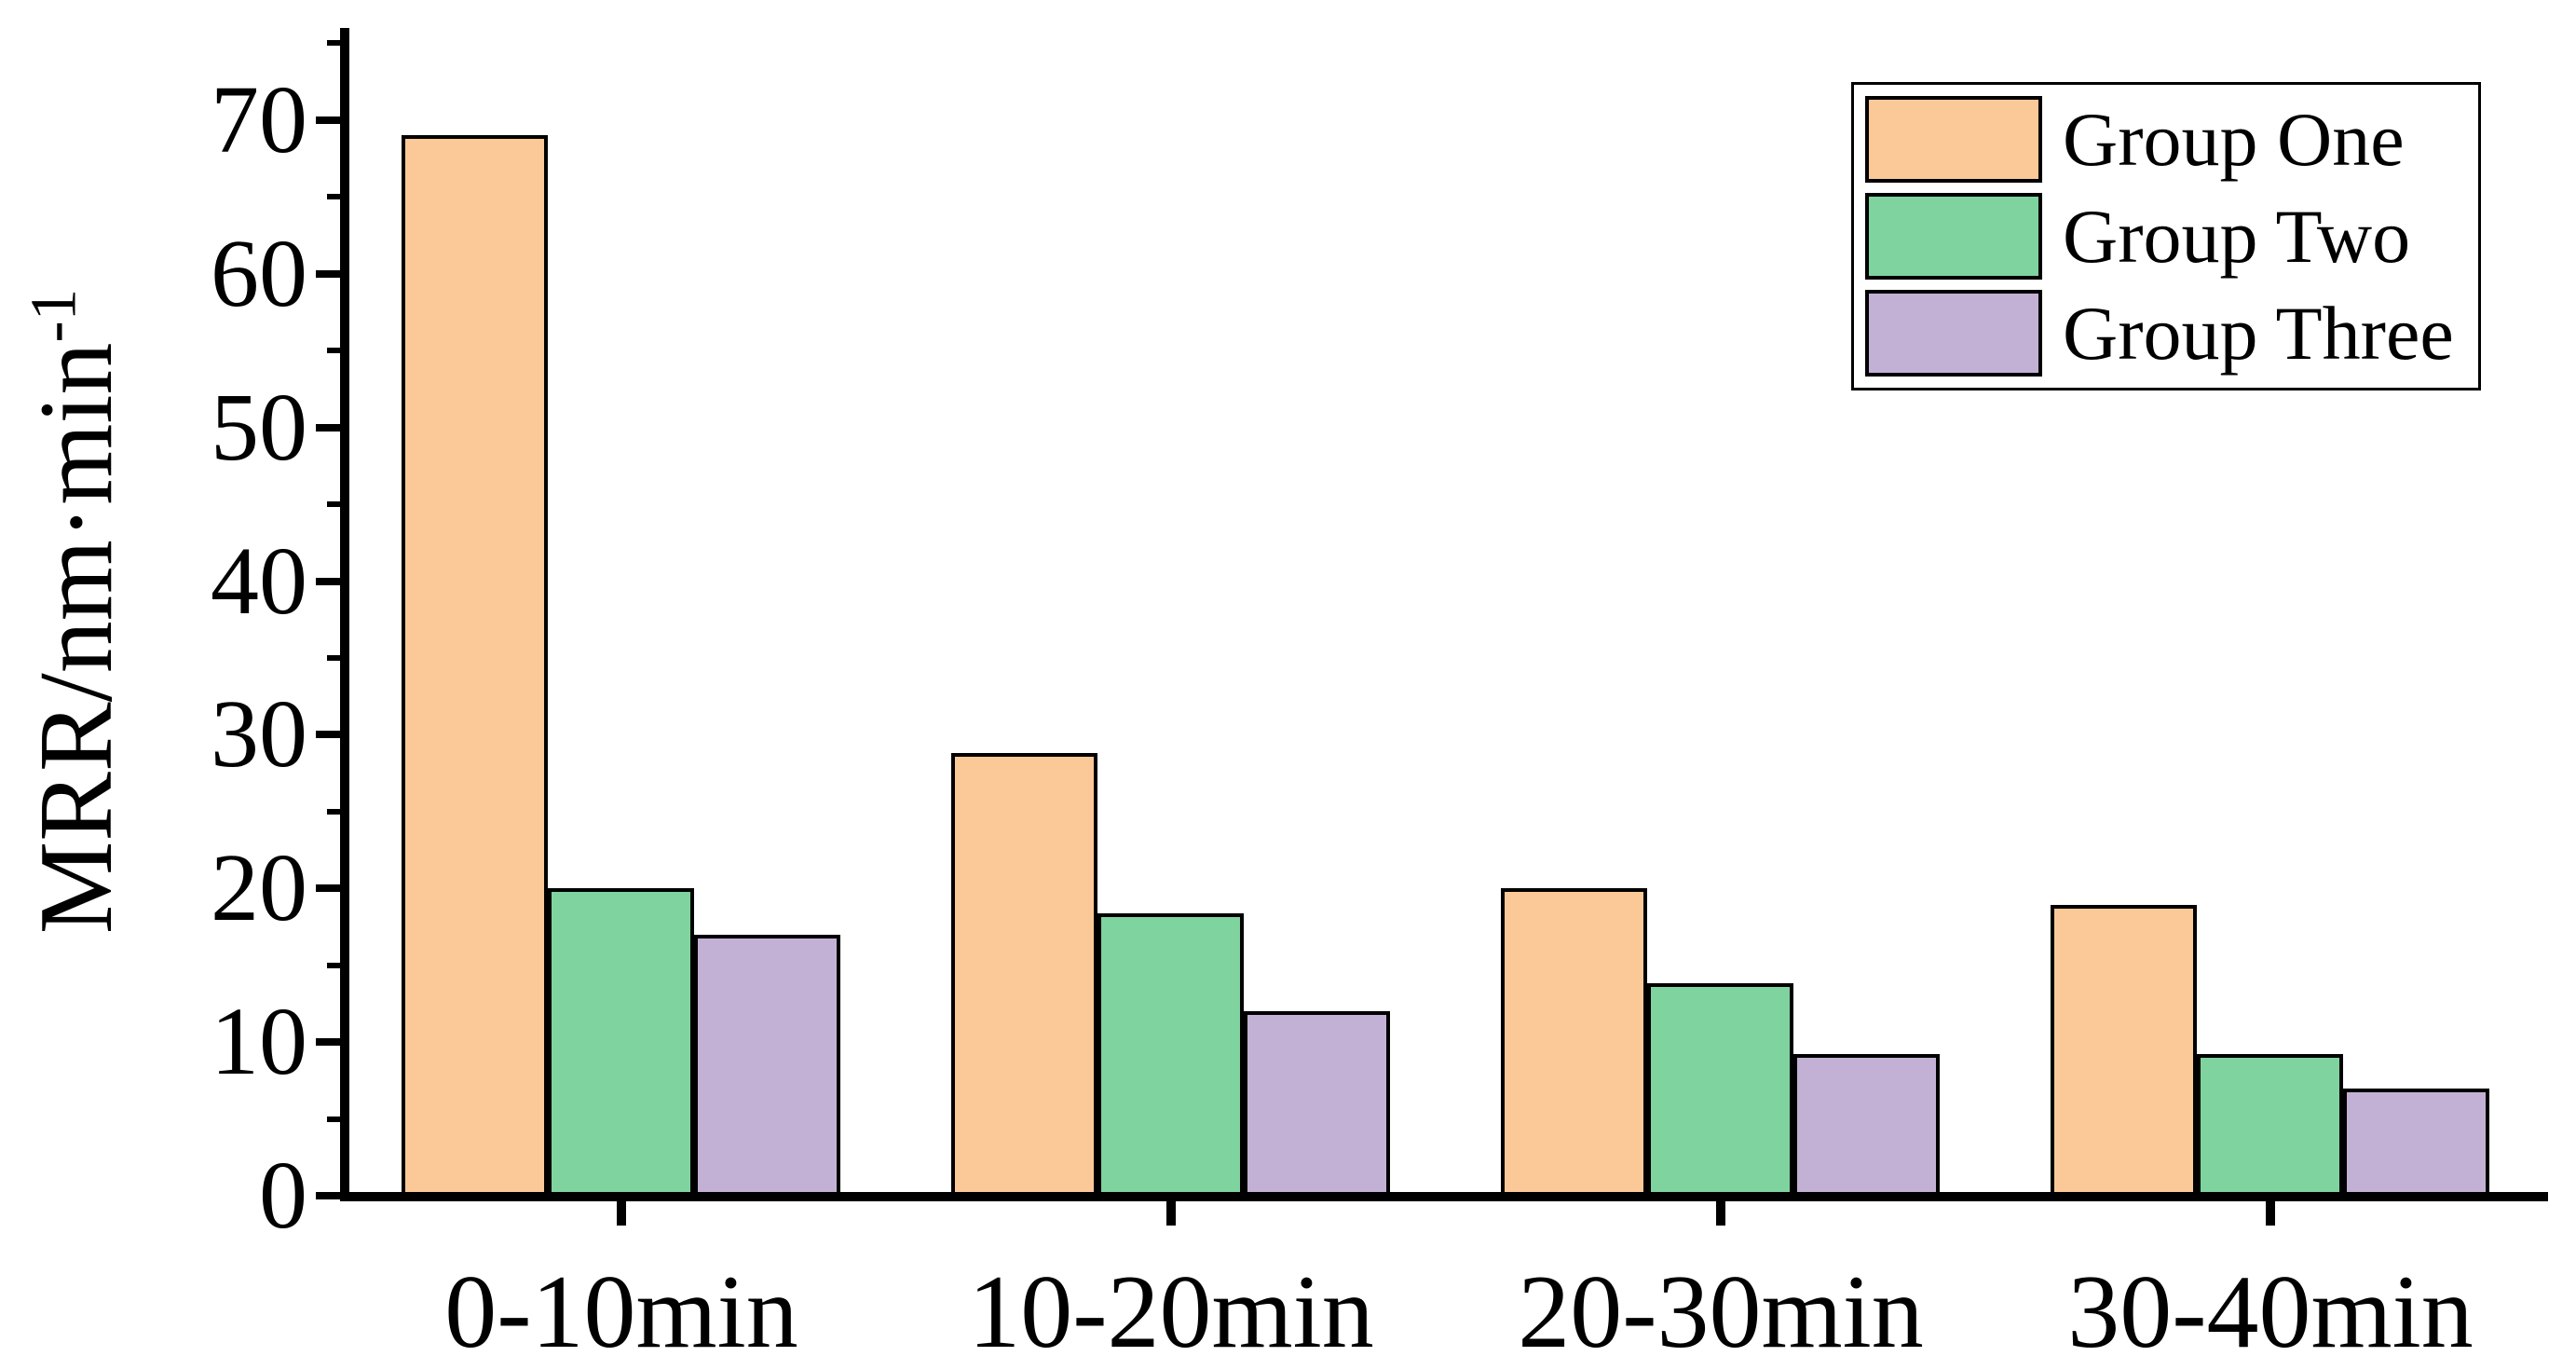 The width and height of the screenshot is (2576, 1370). What do you see at coordinates (259, 888) in the screenshot?
I see `y-tick-label-20: 20` at bounding box center [259, 888].